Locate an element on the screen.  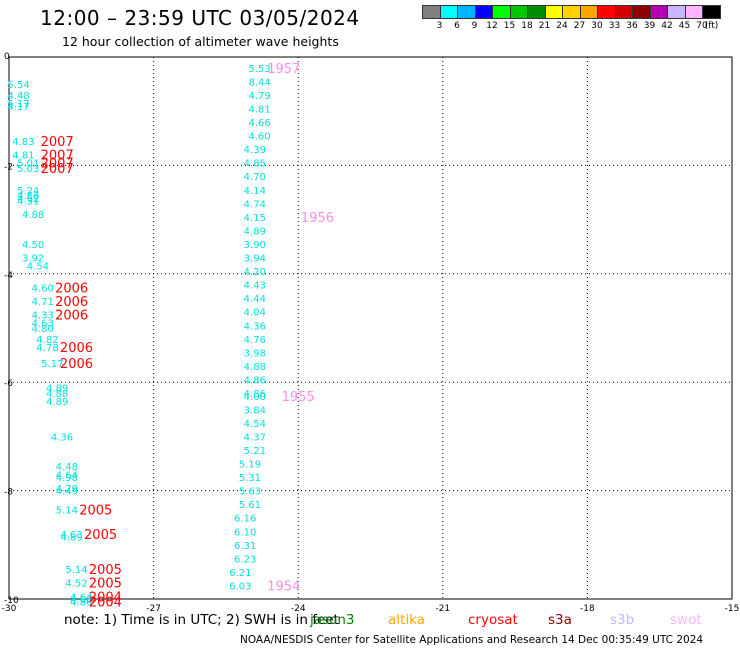
wave-height-value: 4.15 is located at coordinates (255, 218).